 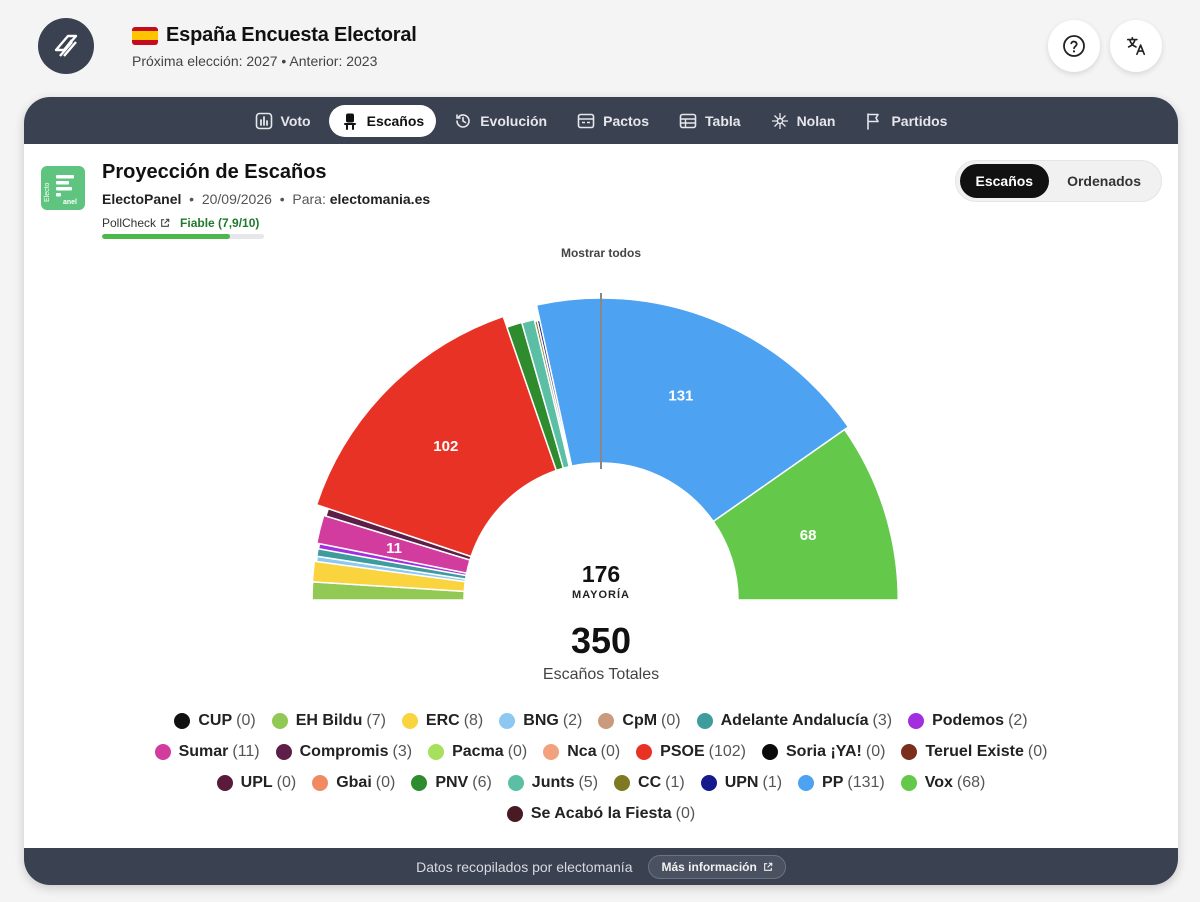 I want to click on majority-label: MAYORÍA, so click(x=601, y=594).